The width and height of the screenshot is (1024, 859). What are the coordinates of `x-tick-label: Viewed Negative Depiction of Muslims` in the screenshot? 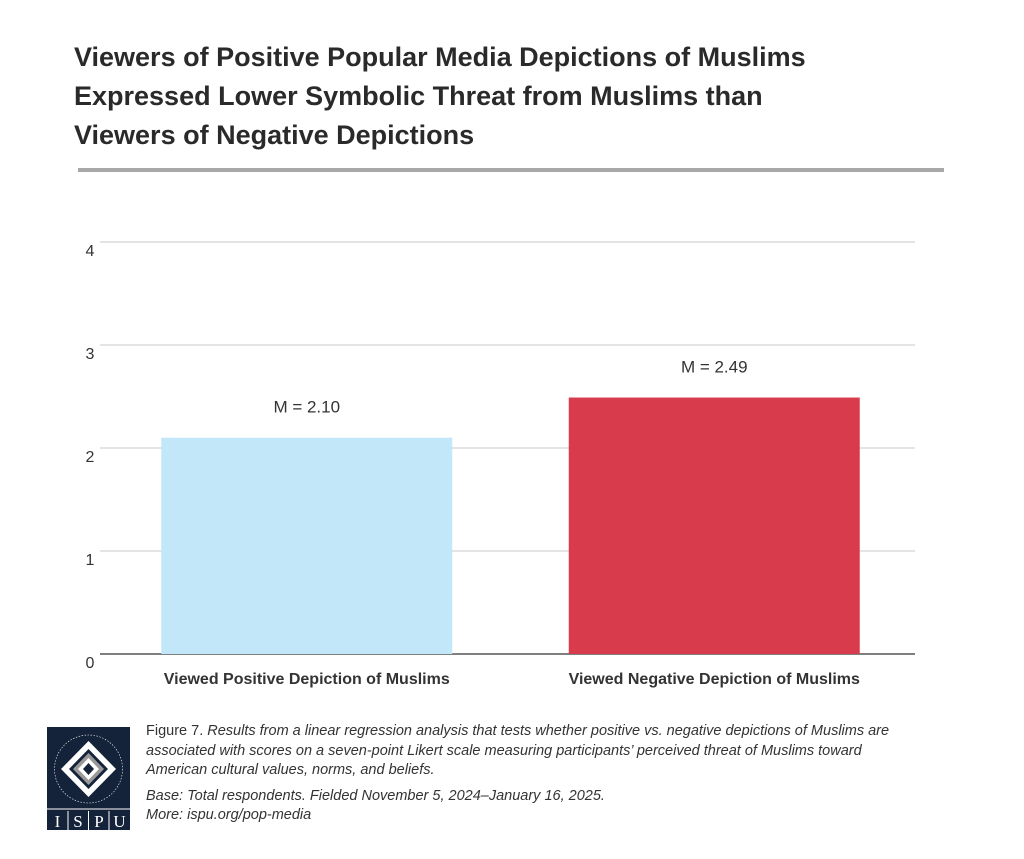 It's located at (714, 679).